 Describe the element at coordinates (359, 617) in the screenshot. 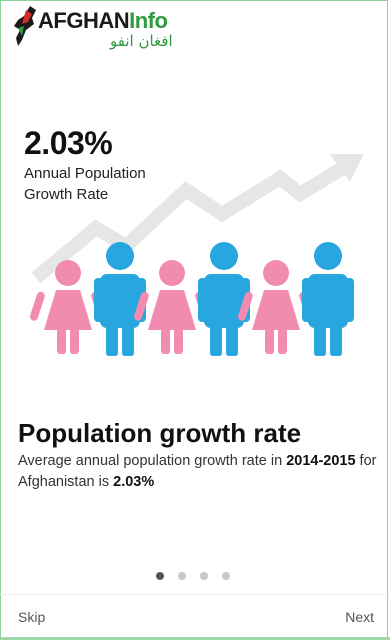

I see `next-button: Next` at that location.